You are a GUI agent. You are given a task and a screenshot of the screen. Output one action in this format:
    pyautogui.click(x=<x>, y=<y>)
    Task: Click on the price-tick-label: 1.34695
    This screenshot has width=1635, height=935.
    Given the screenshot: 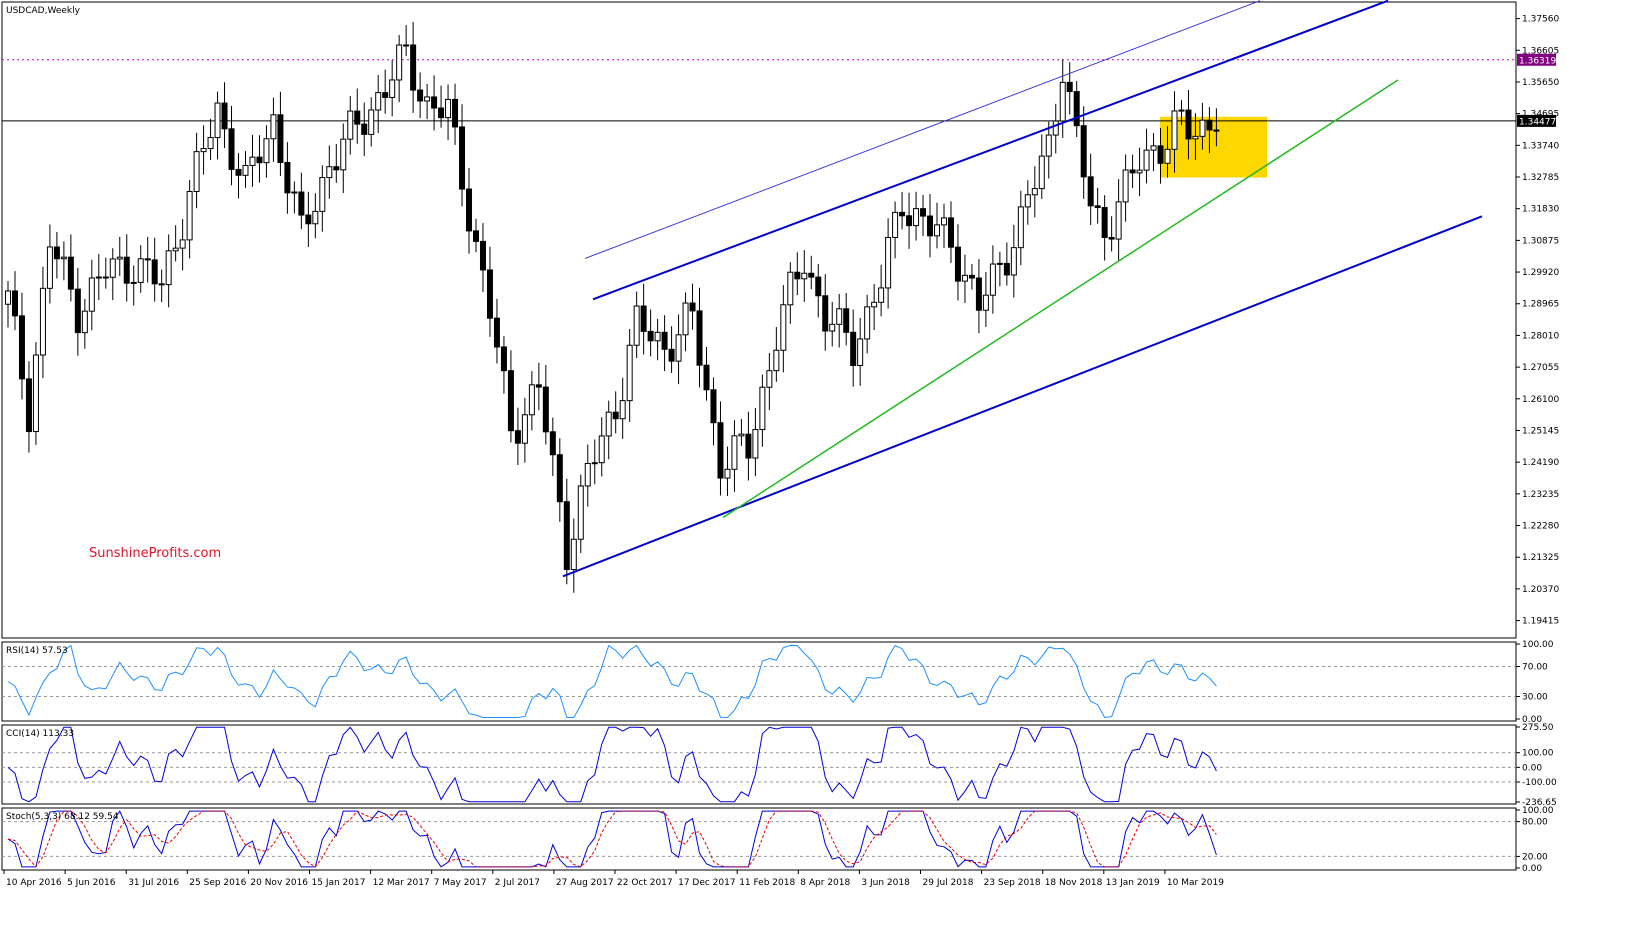 What is the action you would take?
    pyautogui.click(x=1540, y=115)
    